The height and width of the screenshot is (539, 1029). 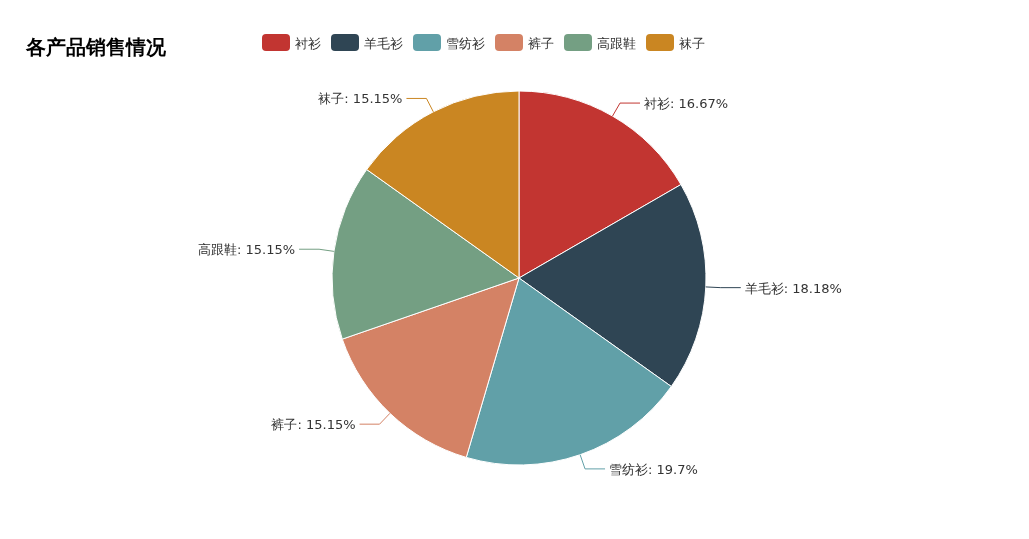 I want to click on legend-label: 雪纺衫, so click(x=465, y=43).